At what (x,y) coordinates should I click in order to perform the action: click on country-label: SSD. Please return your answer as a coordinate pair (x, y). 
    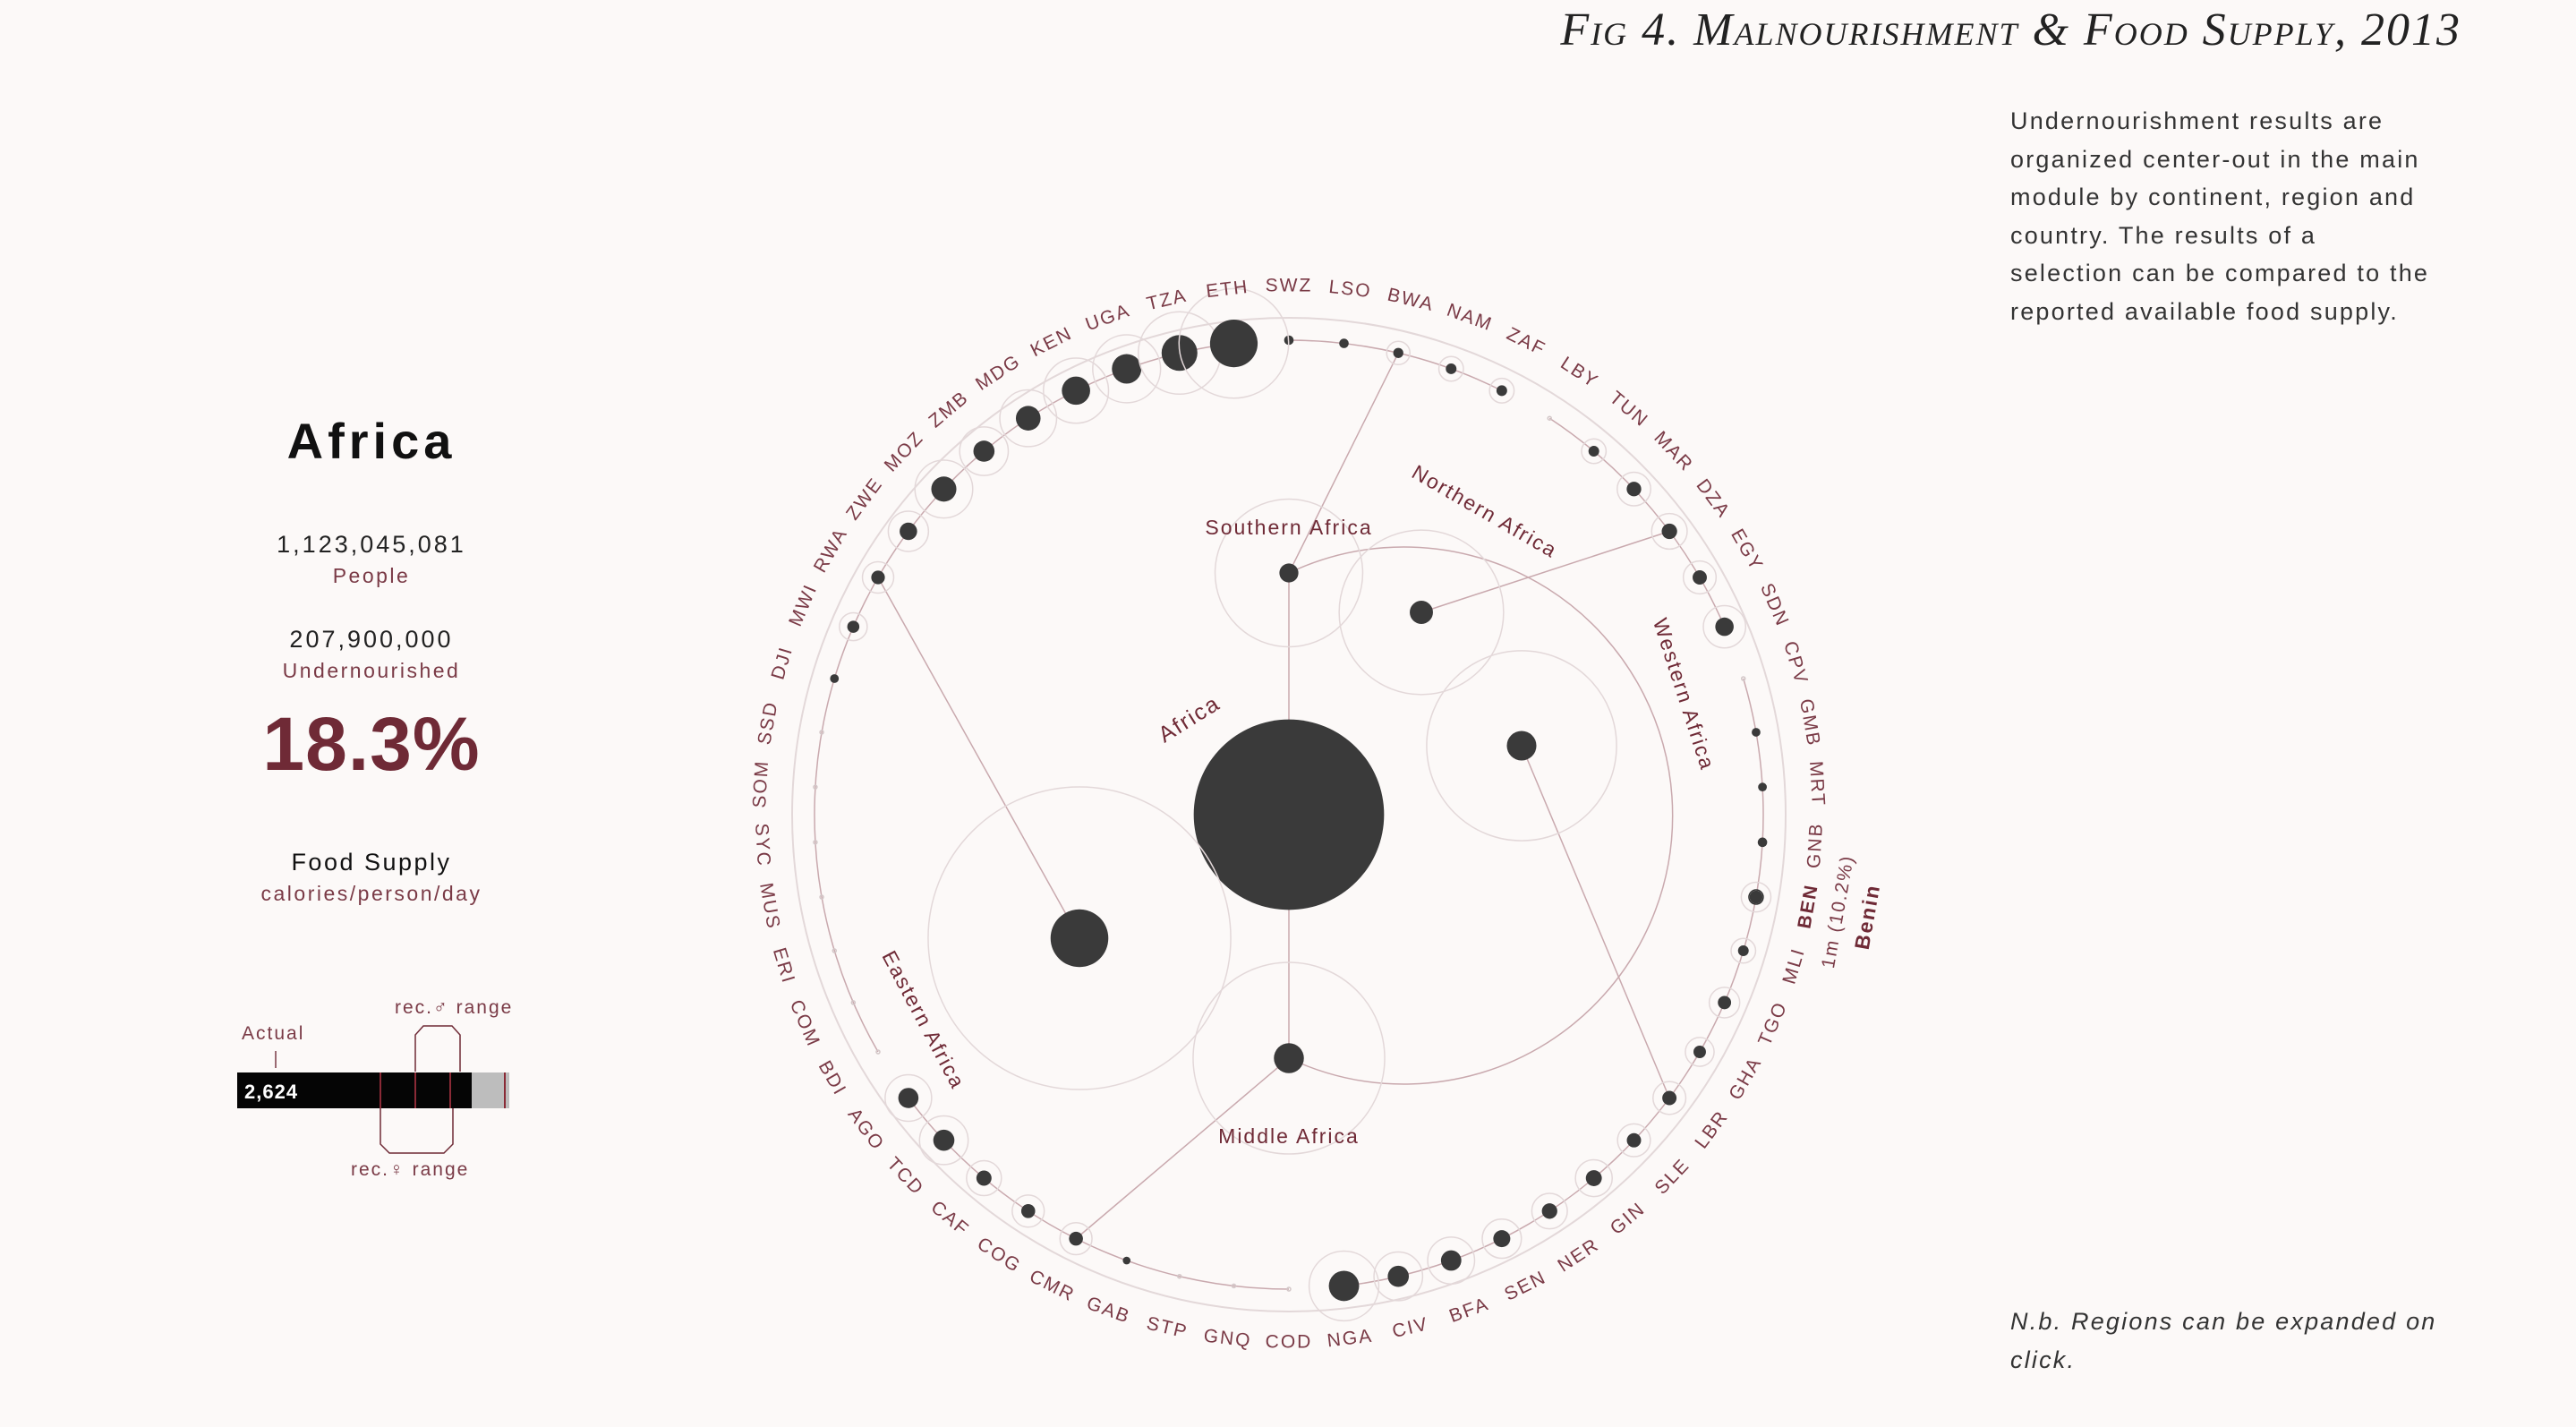
    Looking at the image, I should click on (767, 722).